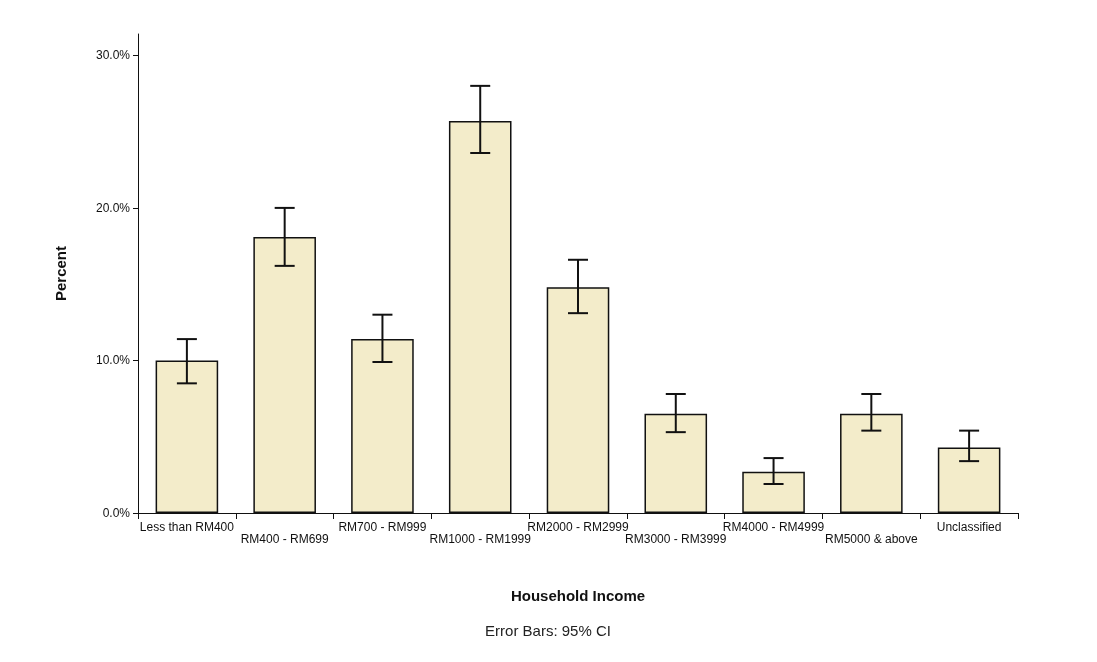  I want to click on x-tick-label: RM700 - RM999, so click(382, 527).